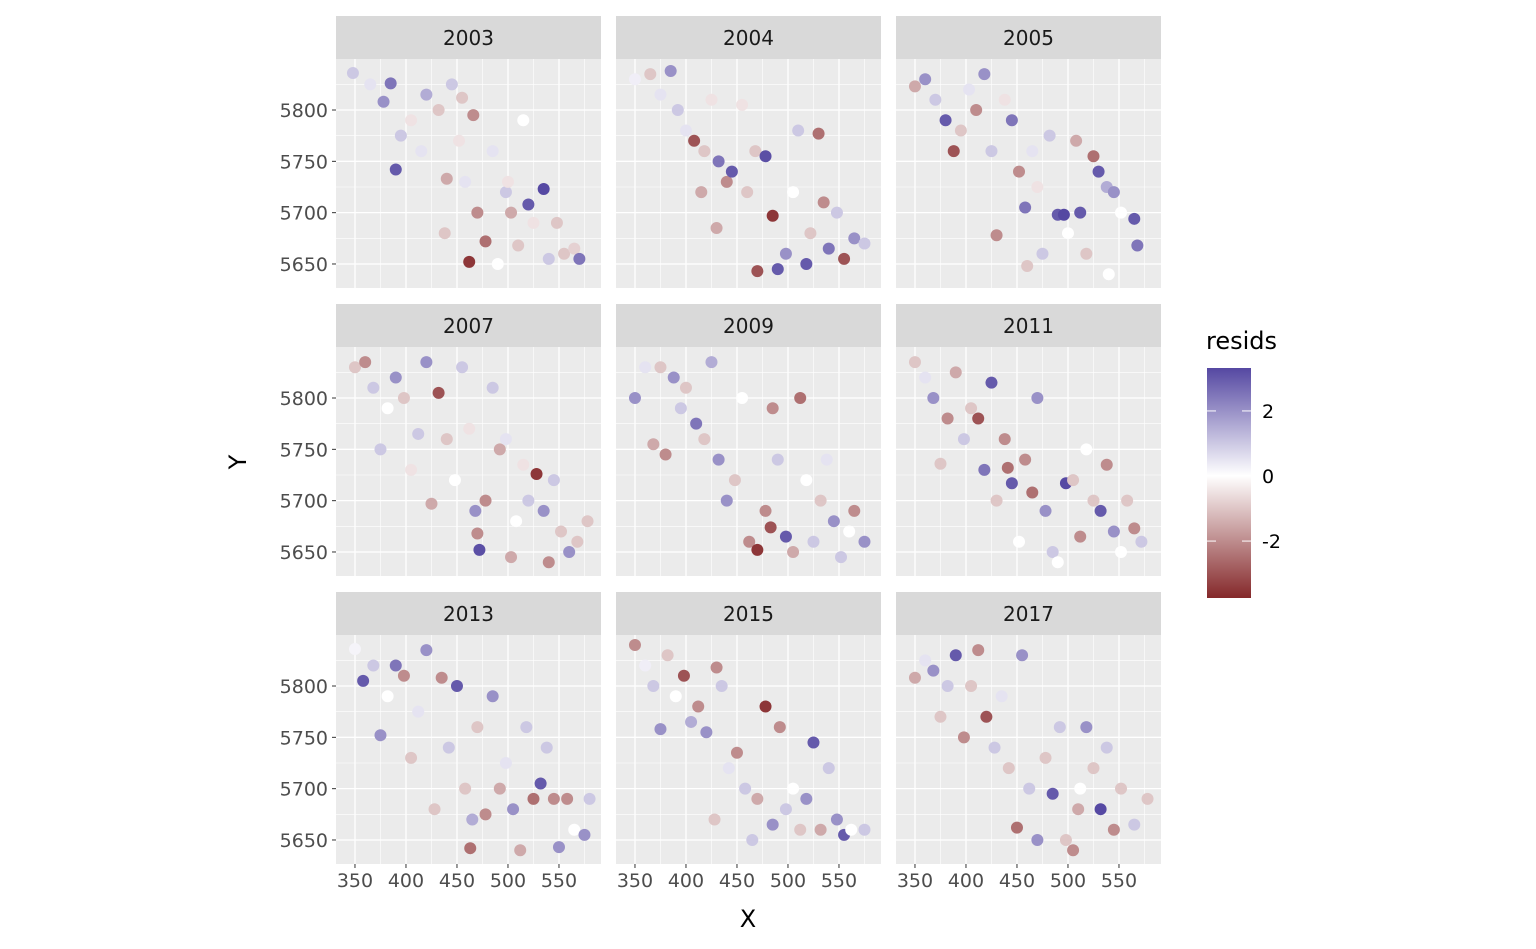 The width and height of the screenshot is (1536, 949). What do you see at coordinates (304, 399) in the screenshot?
I see `y-tick-label: 5800` at bounding box center [304, 399].